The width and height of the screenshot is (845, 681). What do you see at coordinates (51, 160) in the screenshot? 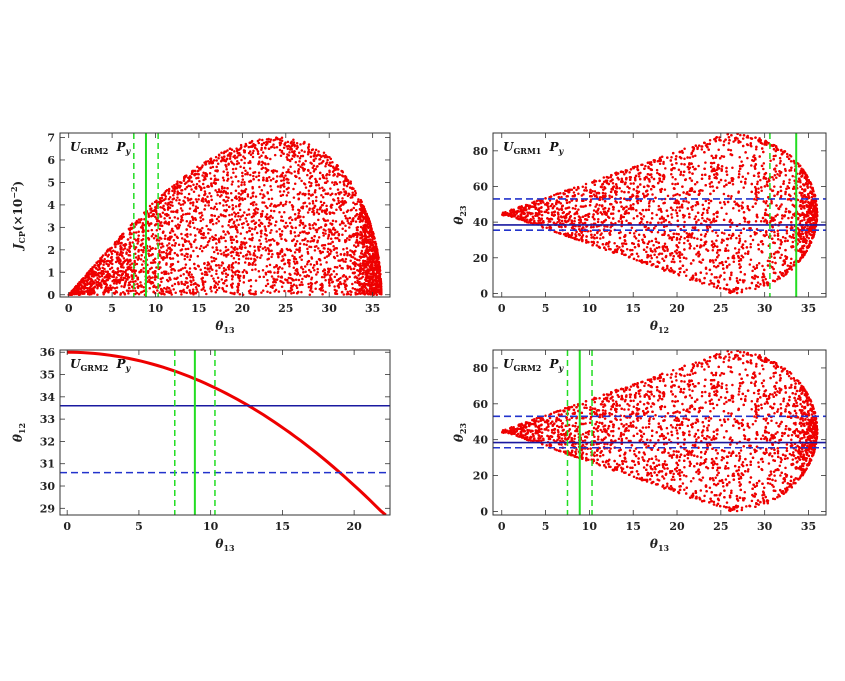
I see `y-tick-label: 6` at bounding box center [51, 160].